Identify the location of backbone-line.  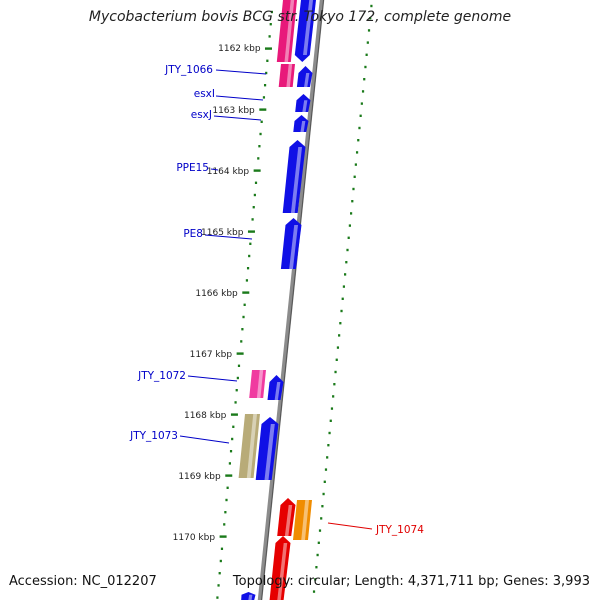
(291, 302).